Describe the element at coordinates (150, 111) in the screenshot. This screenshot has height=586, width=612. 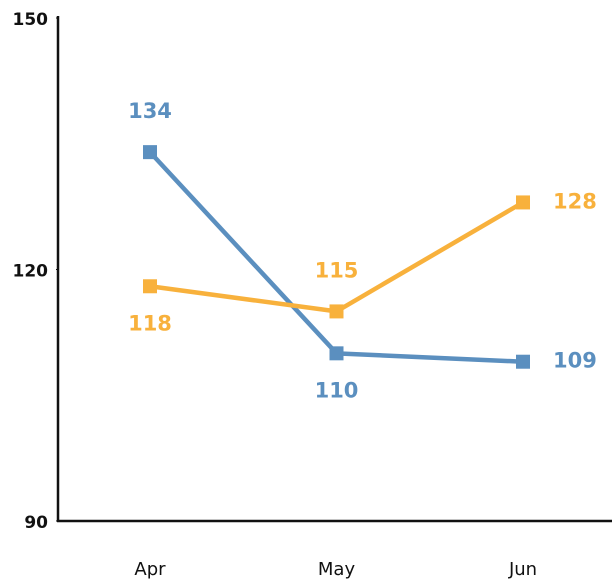
I see `data-label: 134` at that location.